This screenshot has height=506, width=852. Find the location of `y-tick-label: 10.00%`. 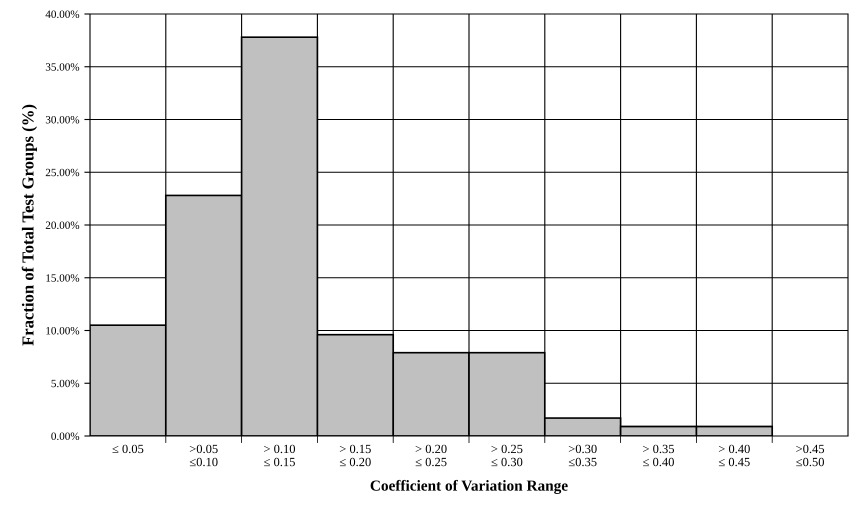

y-tick-label: 10.00% is located at coordinates (63, 330).